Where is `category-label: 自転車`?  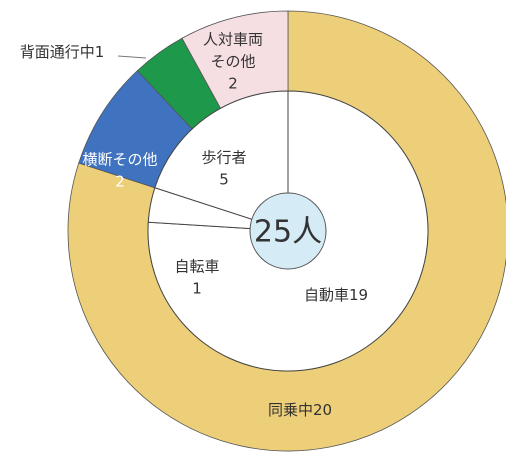
category-label: 自転車 is located at coordinates (196, 267).